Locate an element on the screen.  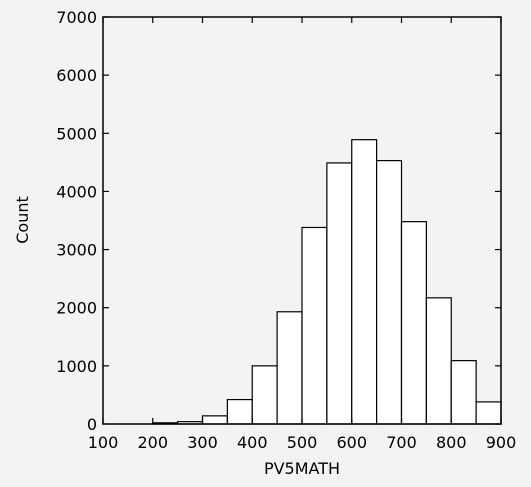
x-tick-label: 200 is located at coordinates (152, 442).